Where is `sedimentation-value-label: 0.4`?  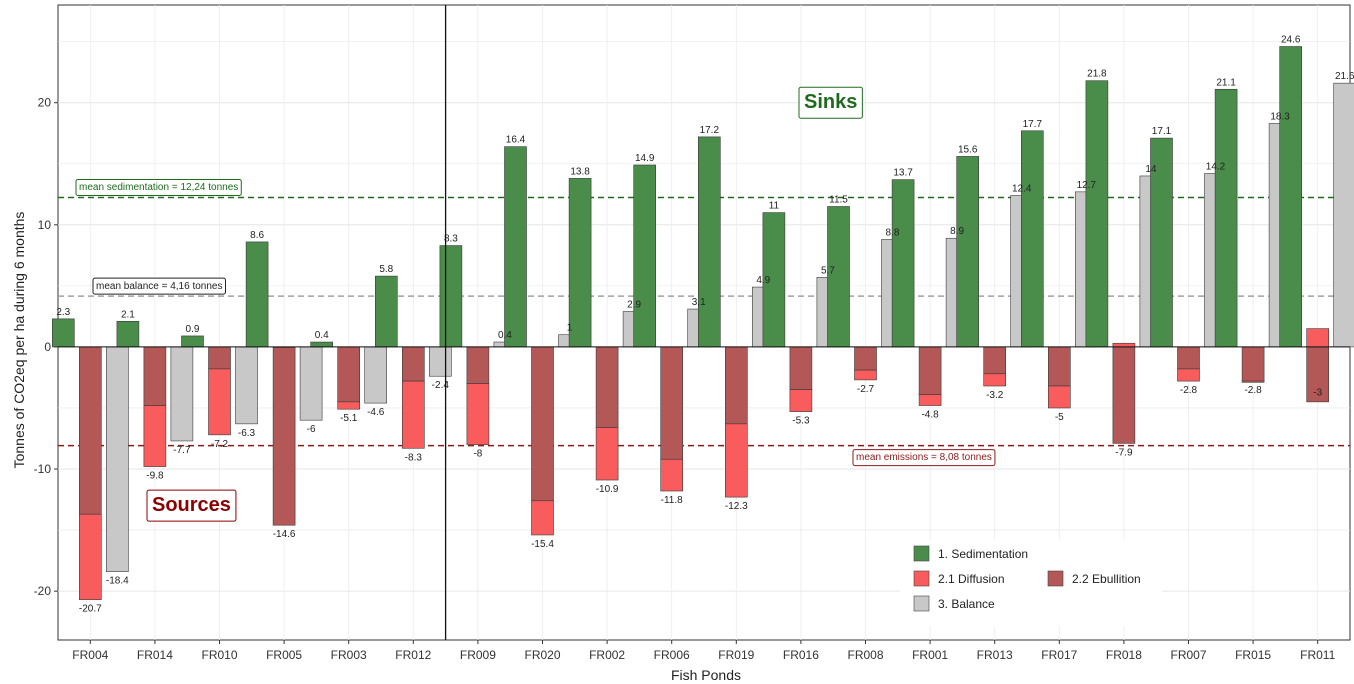
sedimentation-value-label: 0.4 is located at coordinates (322, 335).